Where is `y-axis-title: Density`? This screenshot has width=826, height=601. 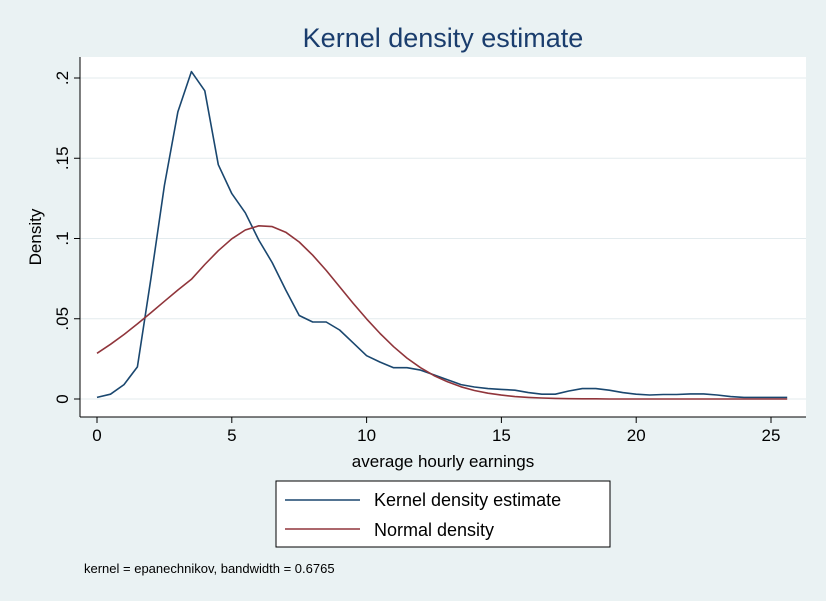 y-axis-title: Density is located at coordinates (35, 236).